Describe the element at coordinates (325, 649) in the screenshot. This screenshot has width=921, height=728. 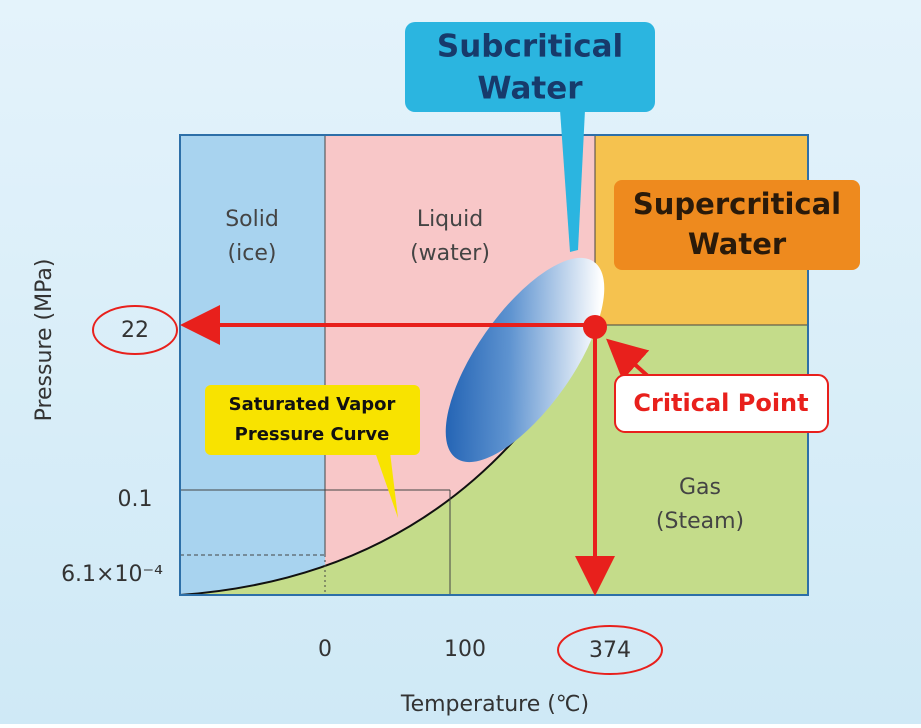
I see `x-tick-label: 0` at that location.